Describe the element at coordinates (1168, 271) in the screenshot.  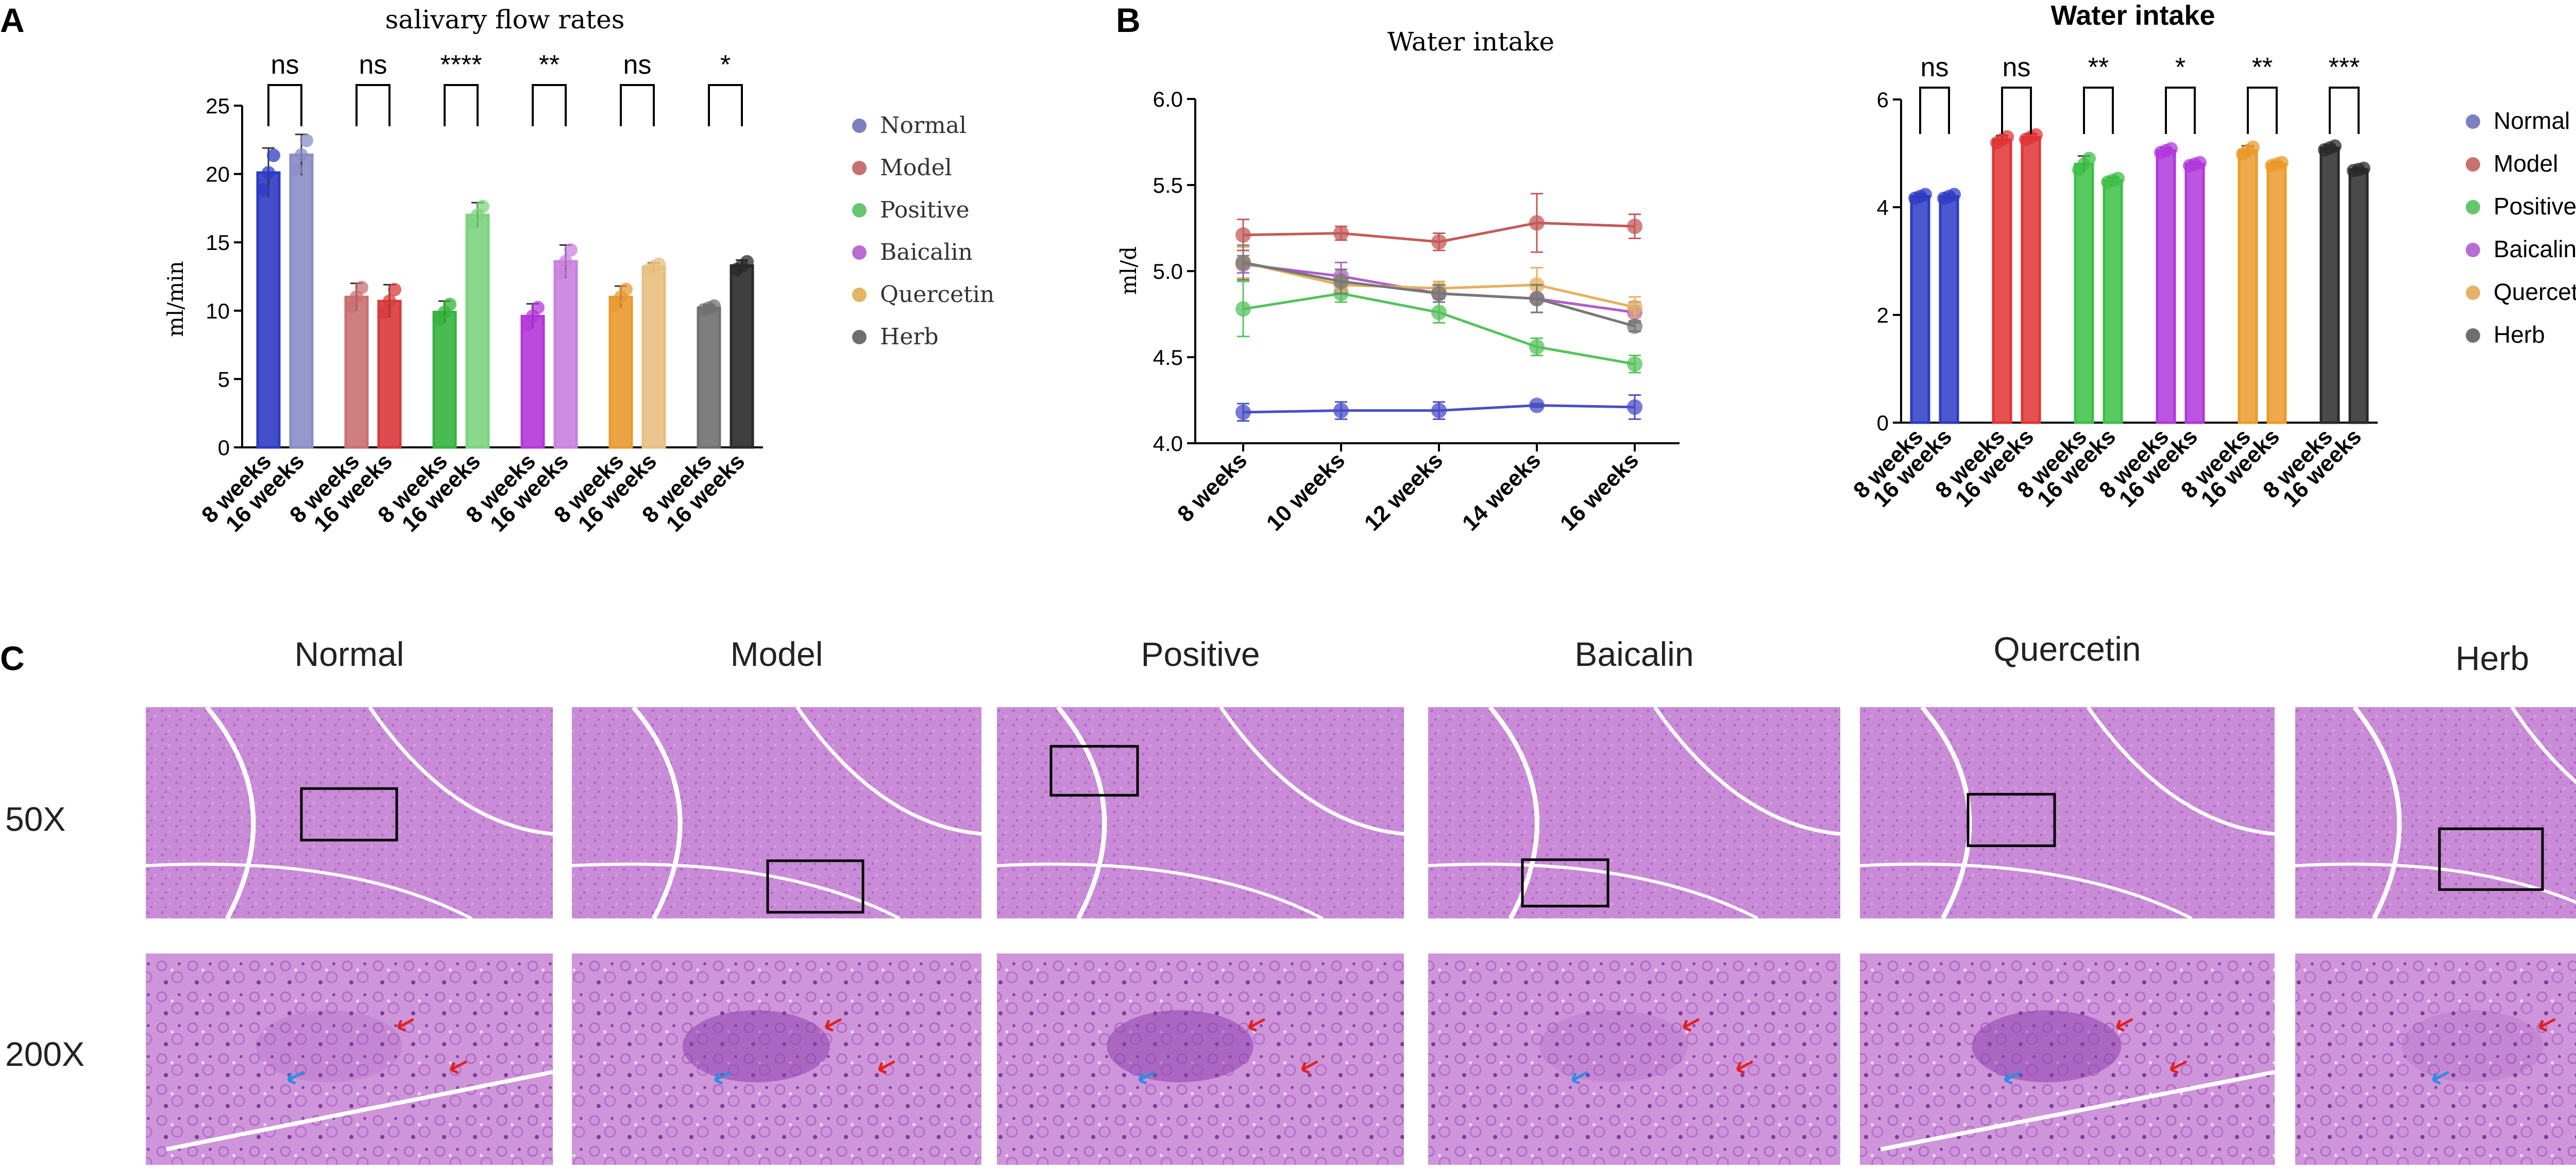
I see `y-tick-label: 5.0` at that location.